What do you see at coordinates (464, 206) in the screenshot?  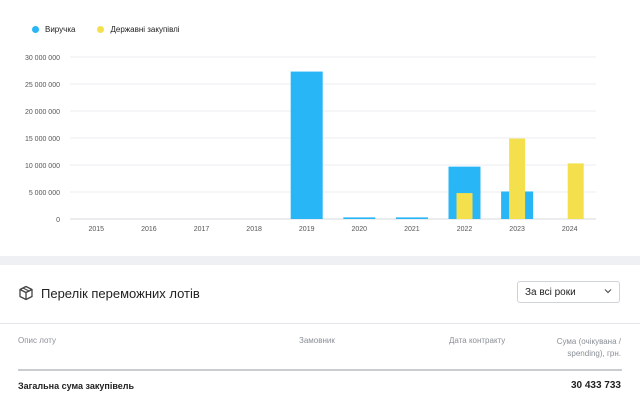 I see `bar-procurement-2022` at bounding box center [464, 206].